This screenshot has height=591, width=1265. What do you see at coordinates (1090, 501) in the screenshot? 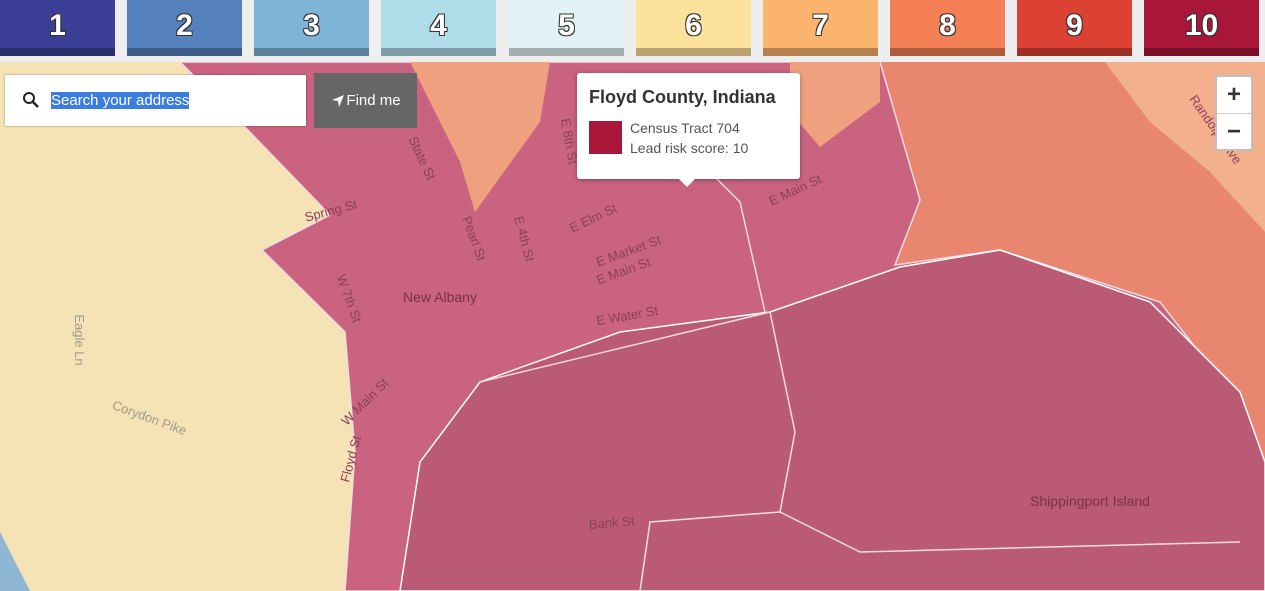
I see `map-label: Shippingport Island` at bounding box center [1090, 501].